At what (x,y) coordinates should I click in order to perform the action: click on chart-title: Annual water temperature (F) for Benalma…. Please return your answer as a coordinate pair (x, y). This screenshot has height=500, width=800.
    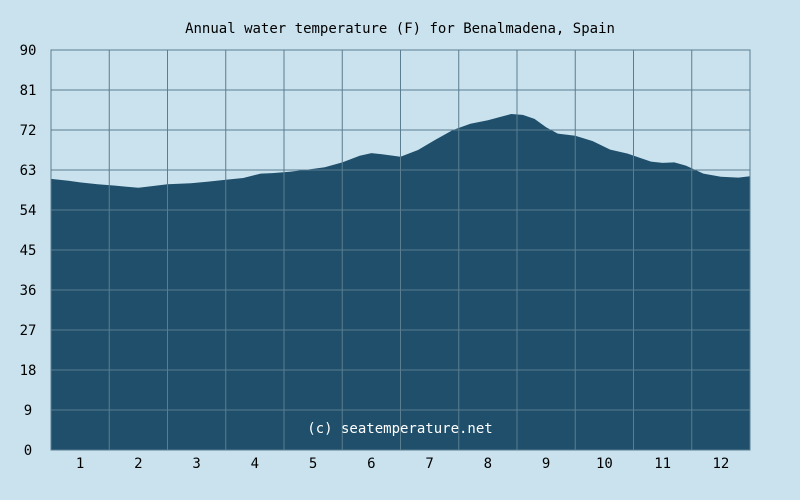
    Looking at the image, I should click on (400, 29).